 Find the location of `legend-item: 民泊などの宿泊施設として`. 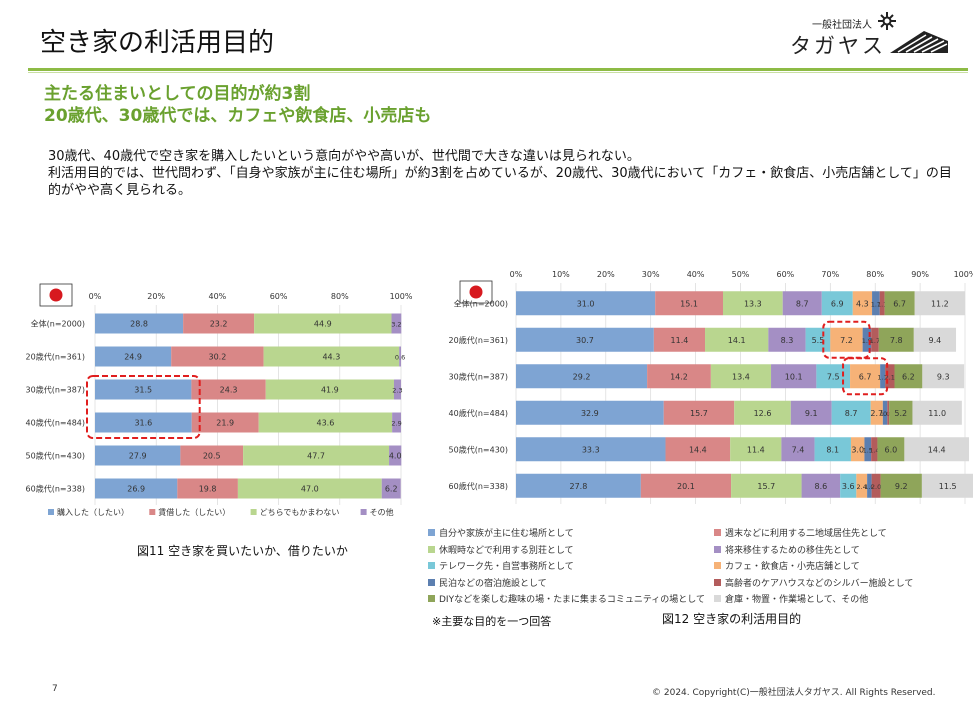

legend-item: 民泊などの宿泊施設として is located at coordinates (487, 582).